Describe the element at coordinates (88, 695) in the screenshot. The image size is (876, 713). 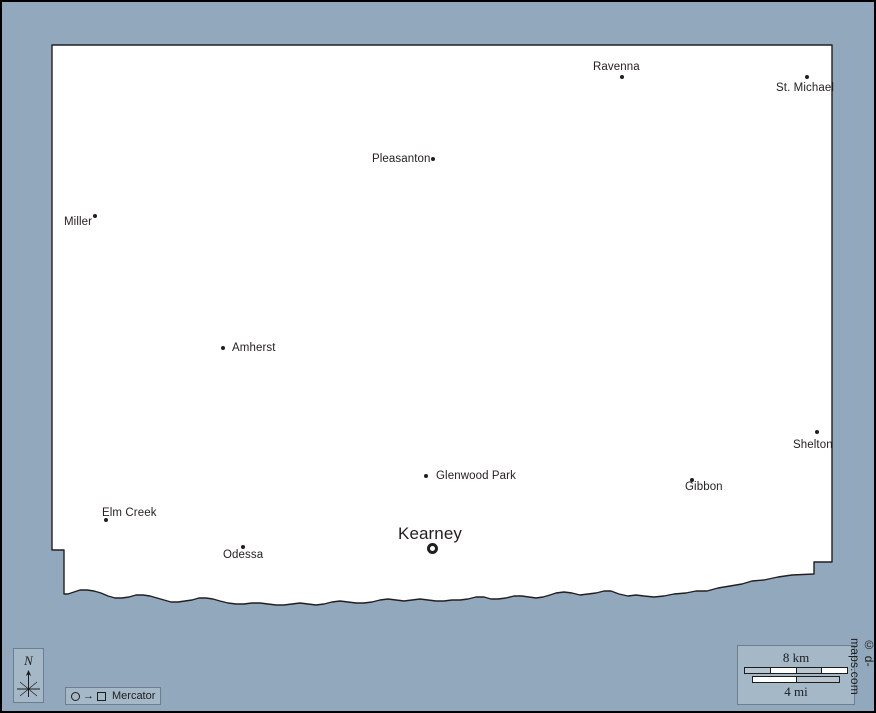
I see `arrow-right-icon: →` at that location.